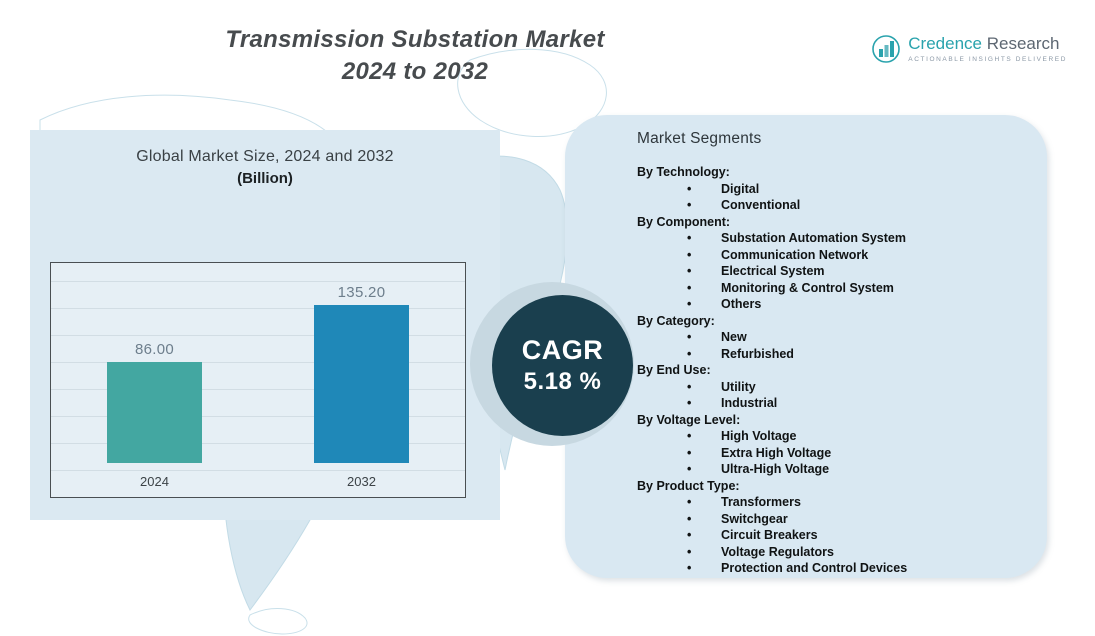 The width and height of the screenshot is (1095, 636). What do you see at coordinates (676, 320) in the screenshot?
I see `segment-group-header: By Category:` at bounding box center [676, 320].